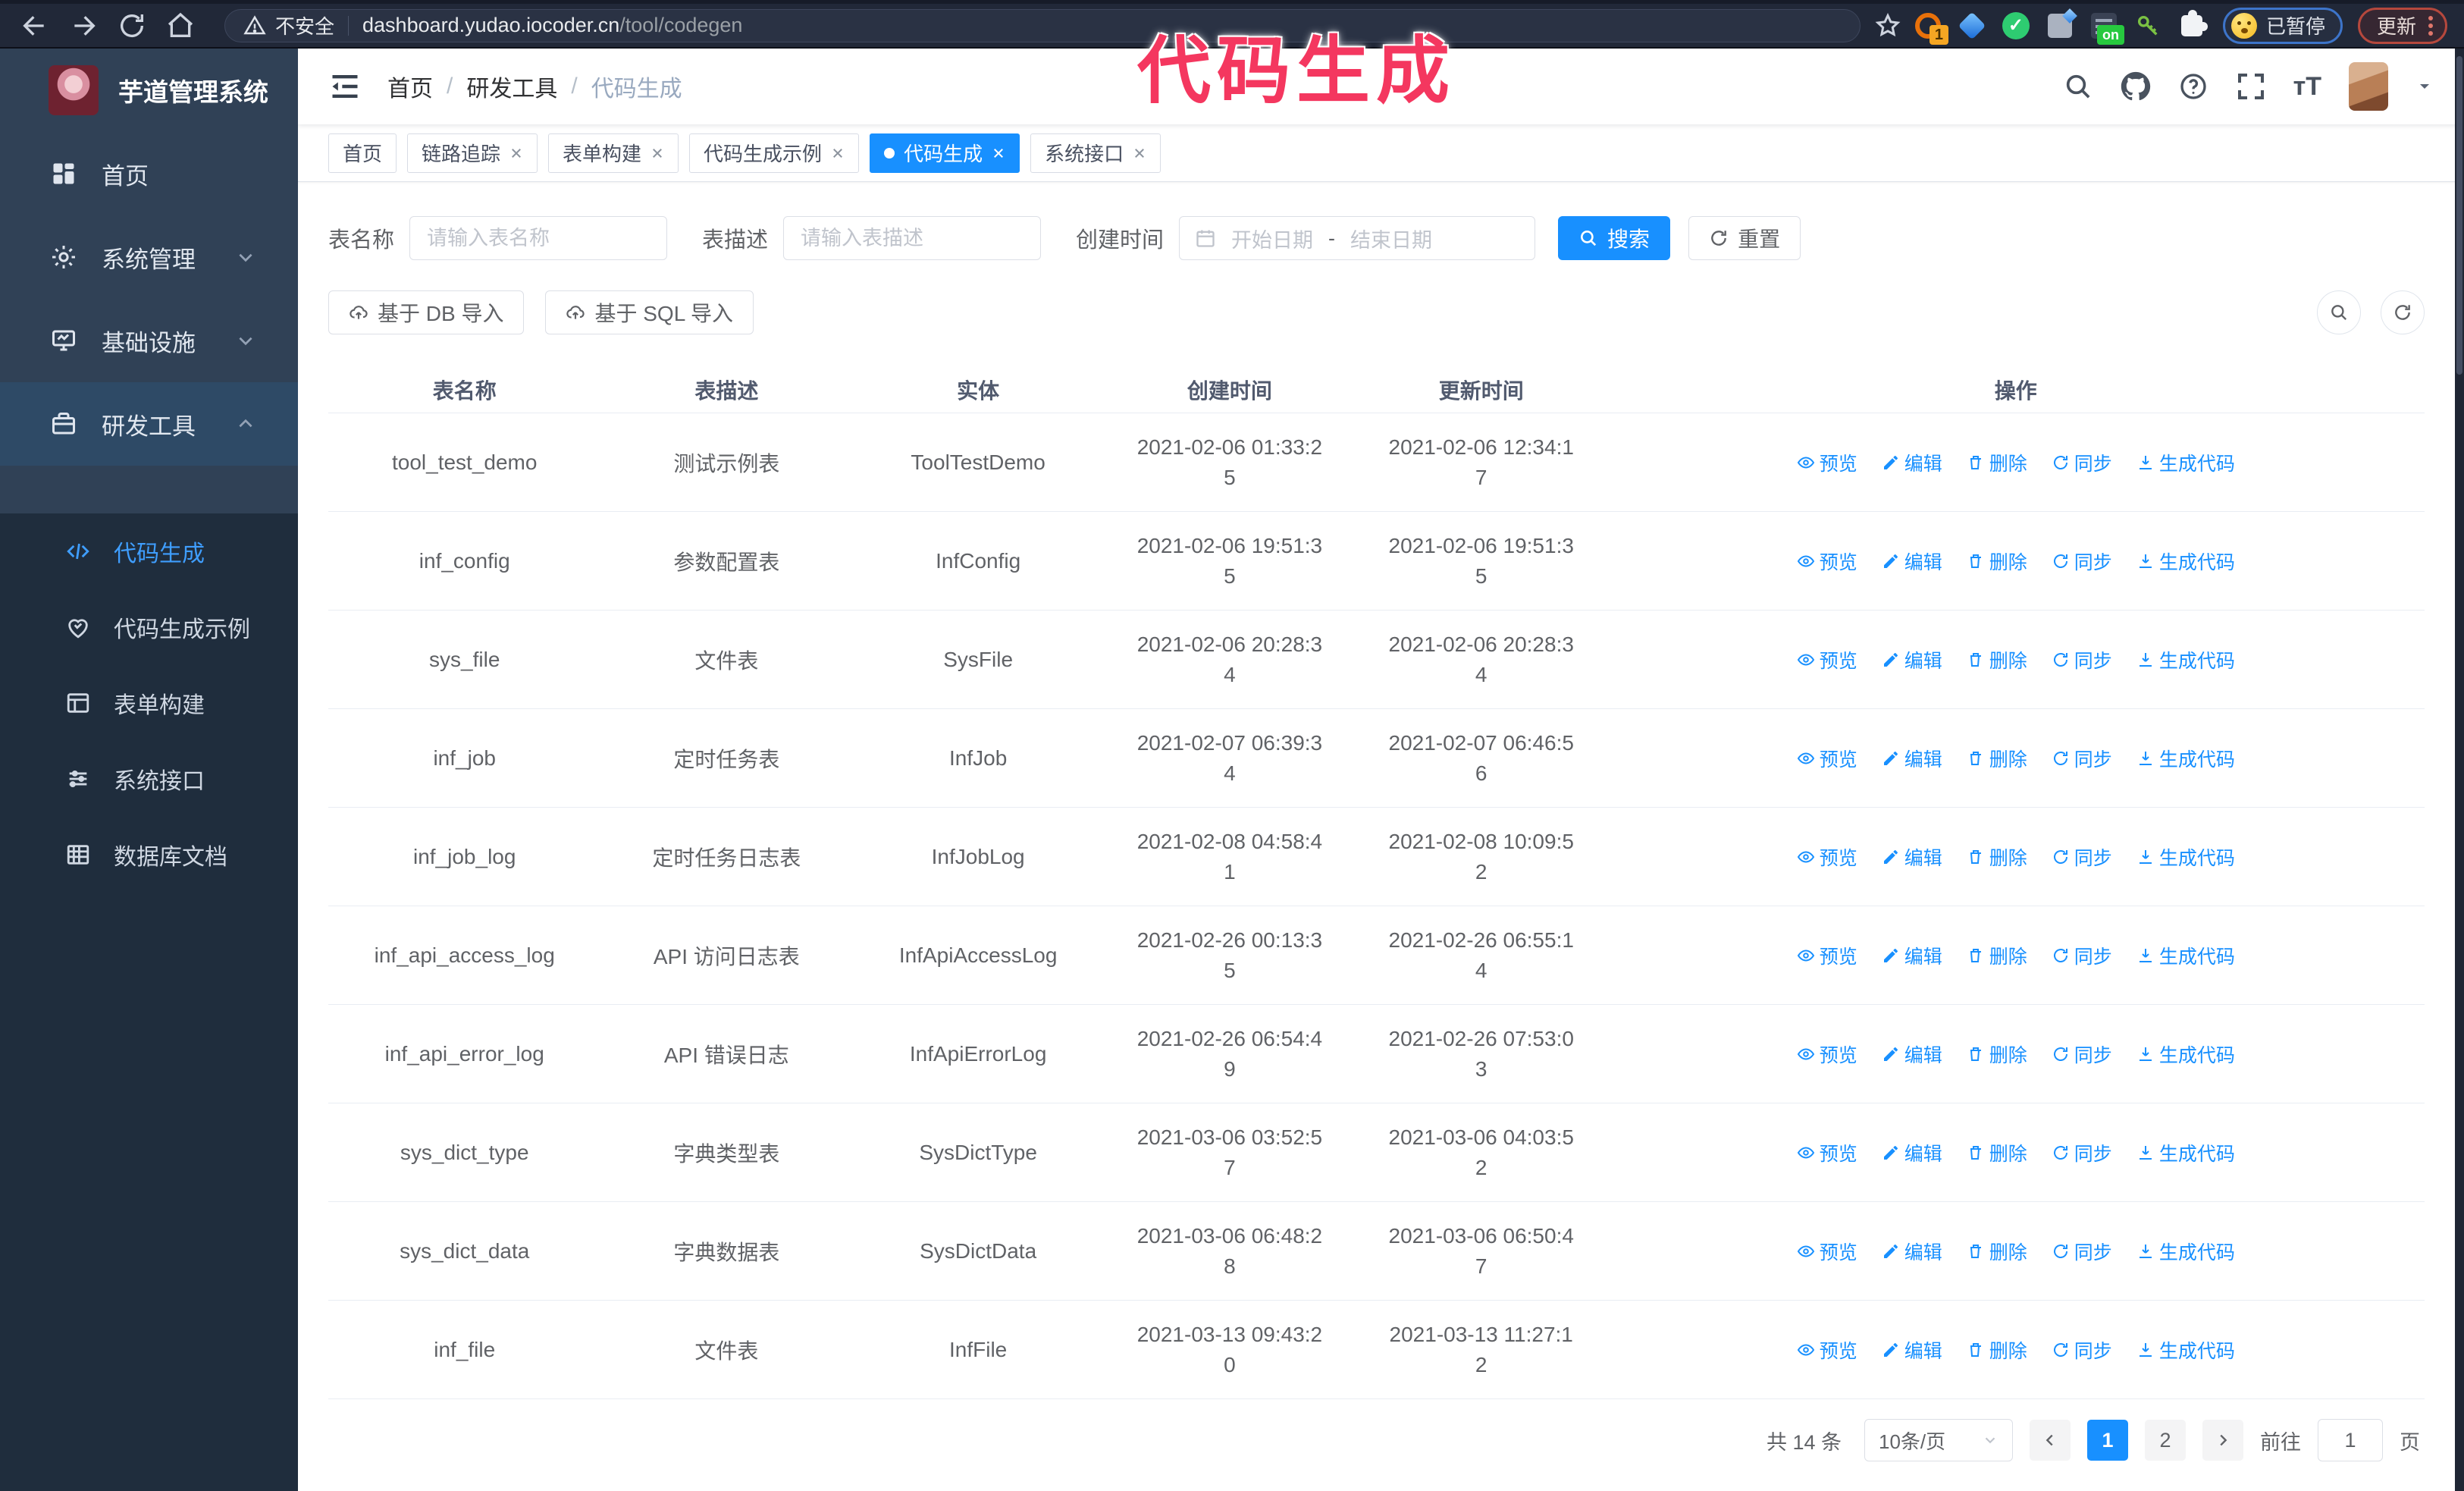 The height and width of the screenshot is (1491, 2464). What do you see at coordinates (2078, 86) in the screenshot?
I see `search-icon` at bounding box center [2078, 86].